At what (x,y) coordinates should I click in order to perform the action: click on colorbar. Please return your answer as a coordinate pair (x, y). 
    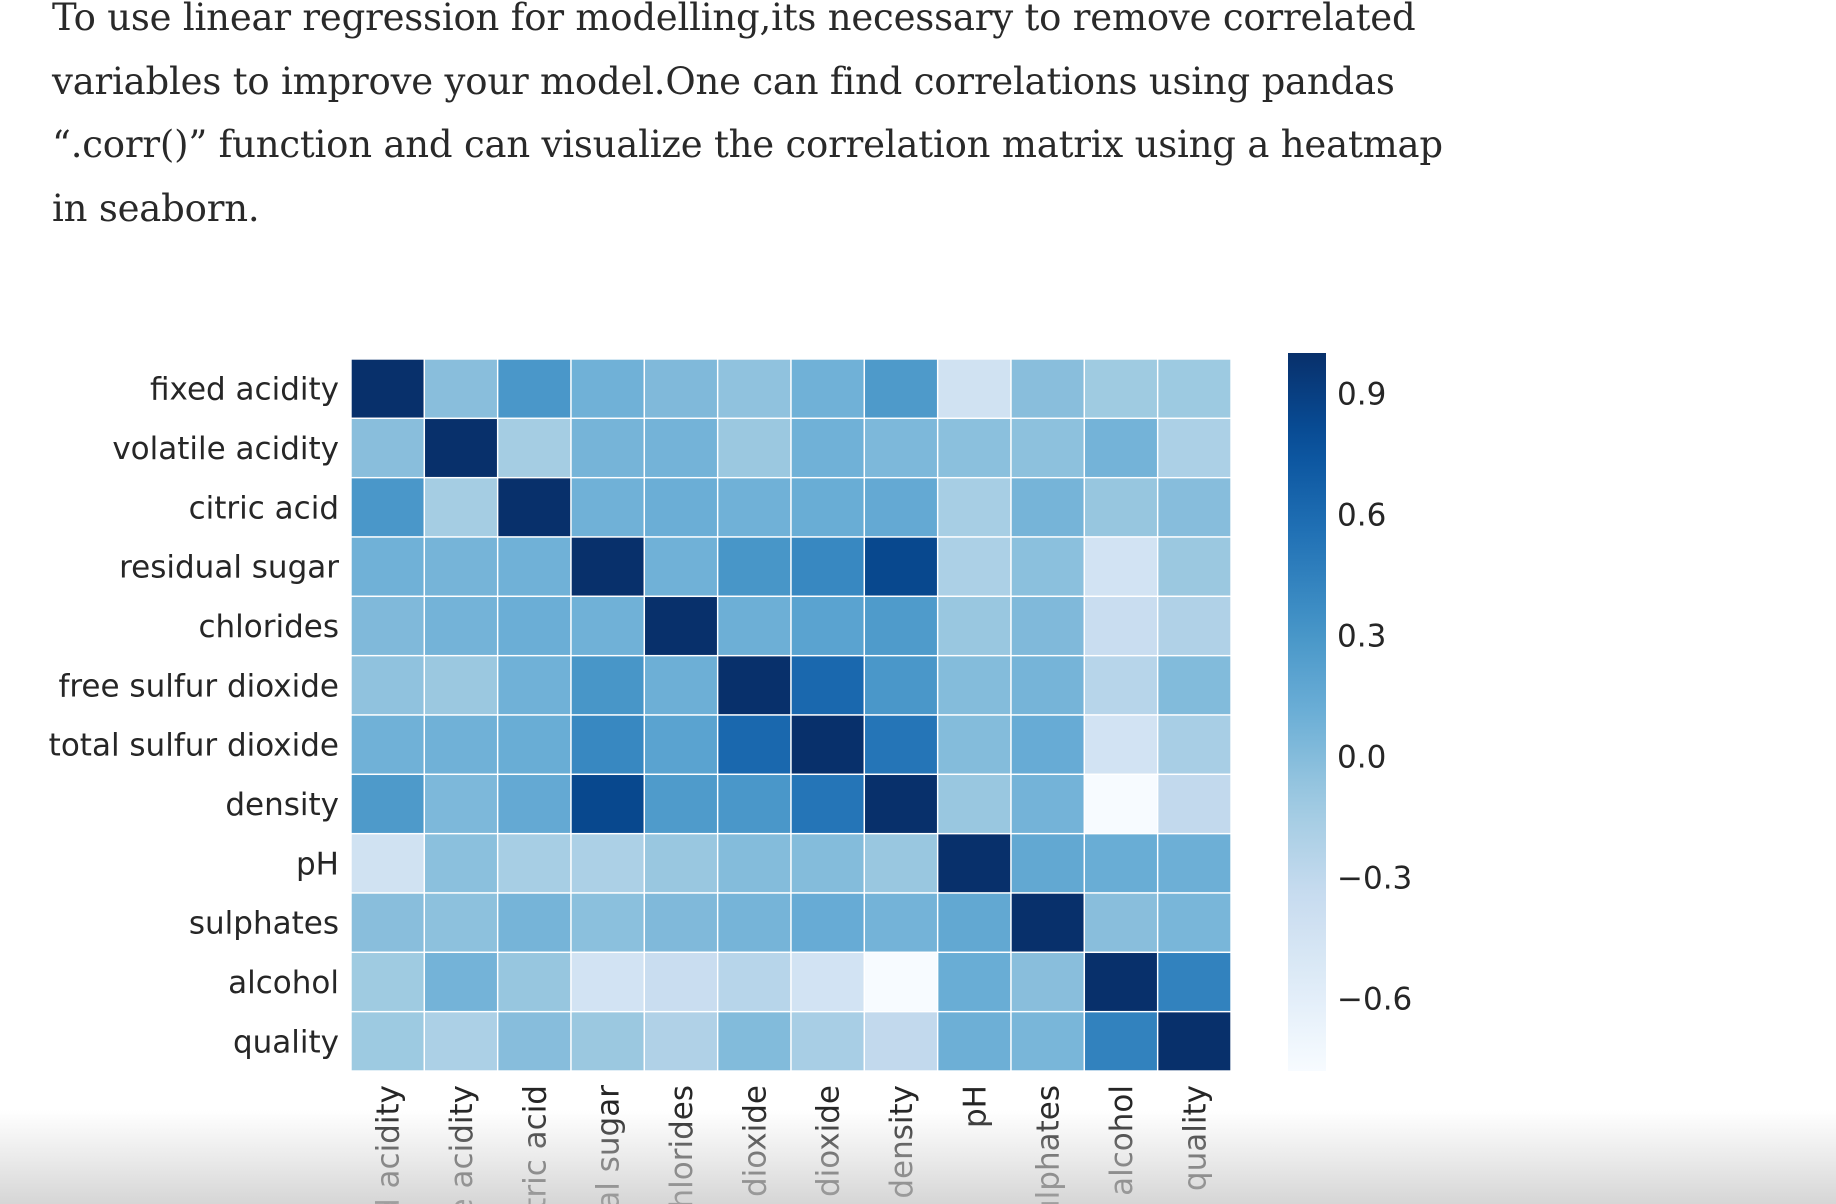
    Looking at the image, I should click on (1307, 712).